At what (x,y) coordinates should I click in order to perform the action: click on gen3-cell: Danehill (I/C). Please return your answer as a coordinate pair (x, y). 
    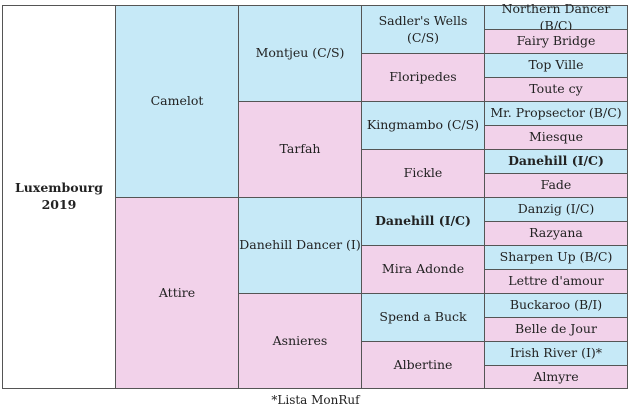
    Looking at the image, I should click on (423, 222).